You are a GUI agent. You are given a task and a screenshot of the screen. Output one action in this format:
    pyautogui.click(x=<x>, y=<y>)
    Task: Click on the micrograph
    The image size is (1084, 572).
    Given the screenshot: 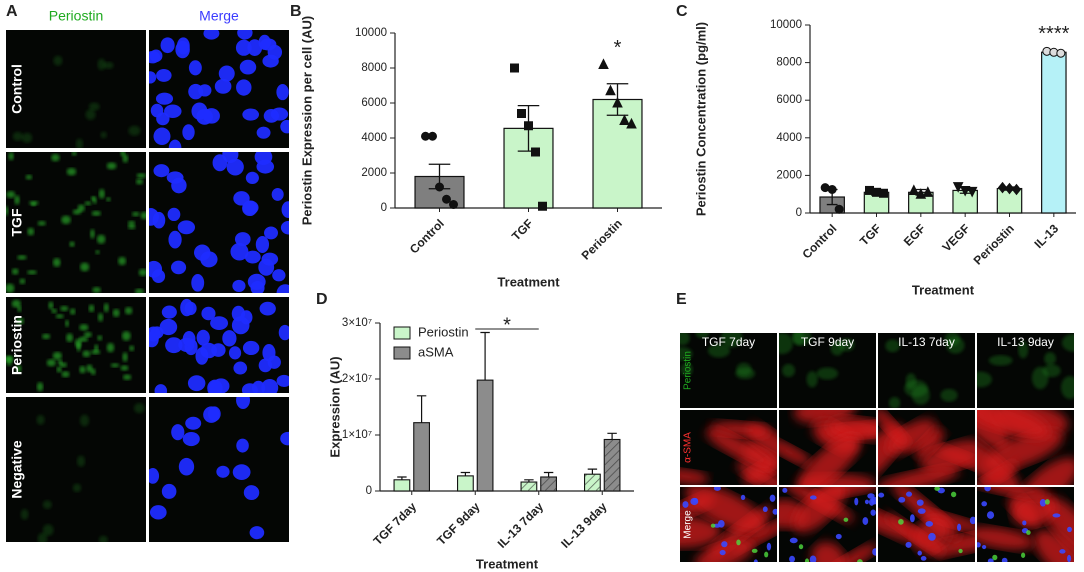 What is the action you would take?
    pyautogui.click(x=1025, y=524)
    